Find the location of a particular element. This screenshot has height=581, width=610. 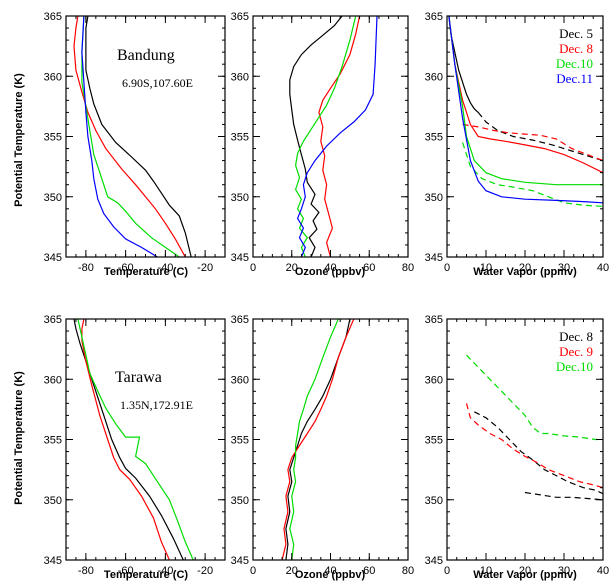

x-tick-label: 10 is located at coordinates (486, 571).